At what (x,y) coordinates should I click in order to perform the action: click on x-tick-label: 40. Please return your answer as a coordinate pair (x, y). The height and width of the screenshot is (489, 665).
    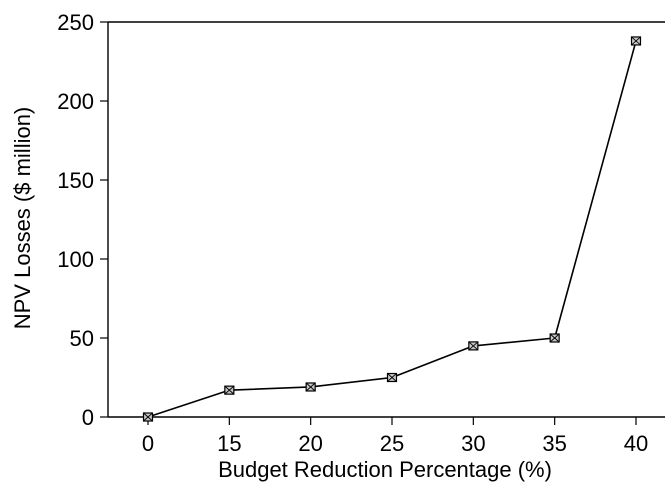
    Looking at the image, I should click on (636, 443).